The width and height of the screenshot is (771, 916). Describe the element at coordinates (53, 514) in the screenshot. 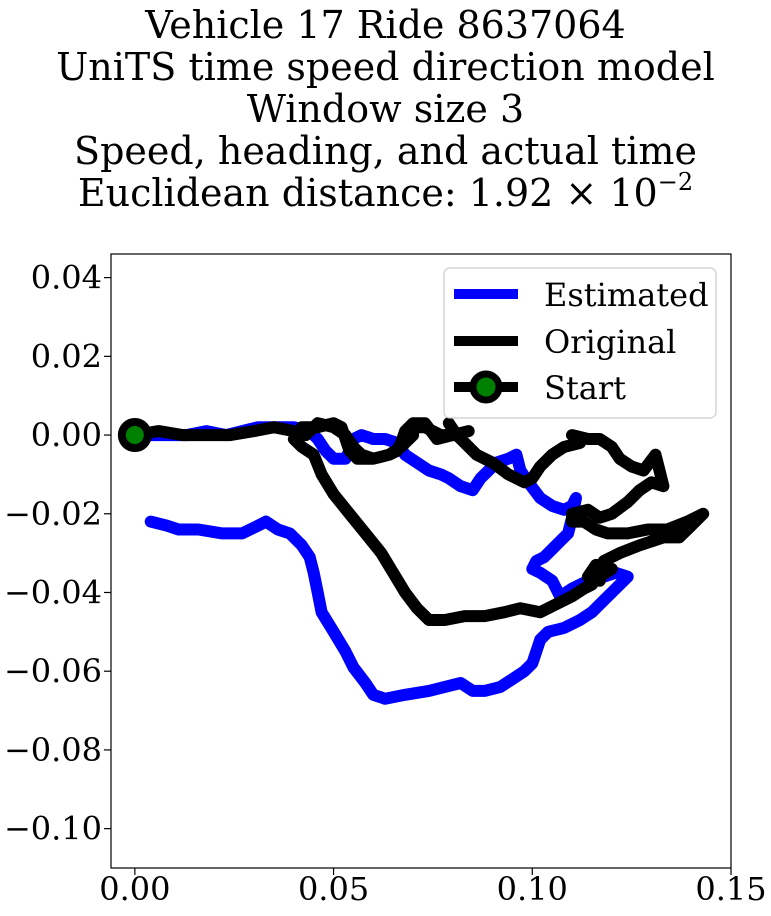

I see `y-tick-label: −0.02` at that location.